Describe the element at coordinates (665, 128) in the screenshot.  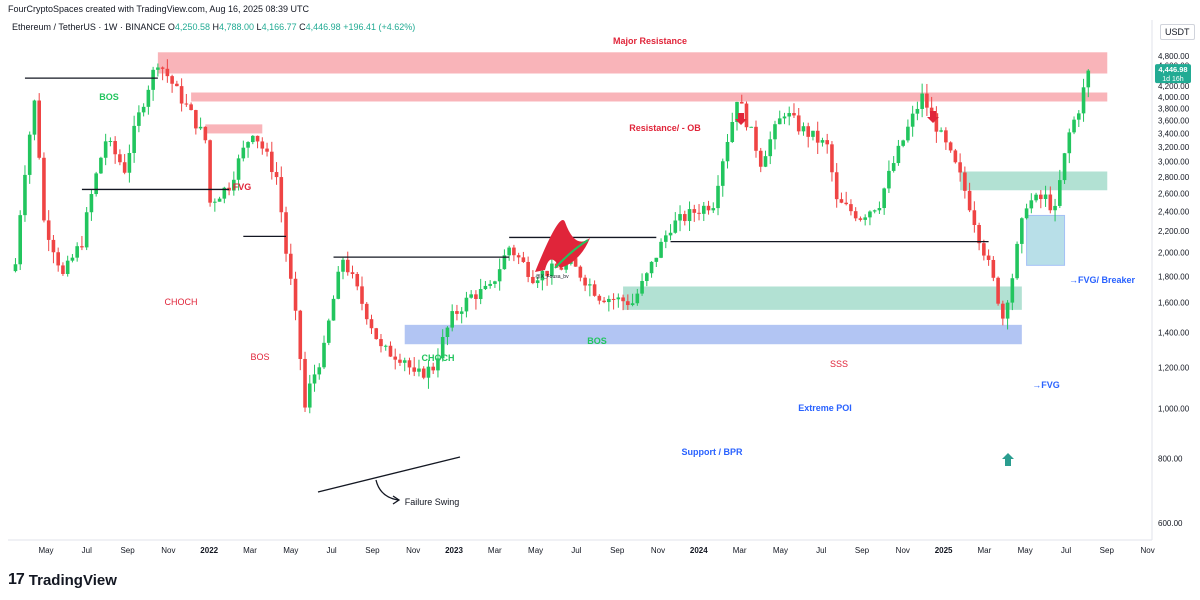
I see `label-resistance-ob: Resistance/ - OB` at that location.